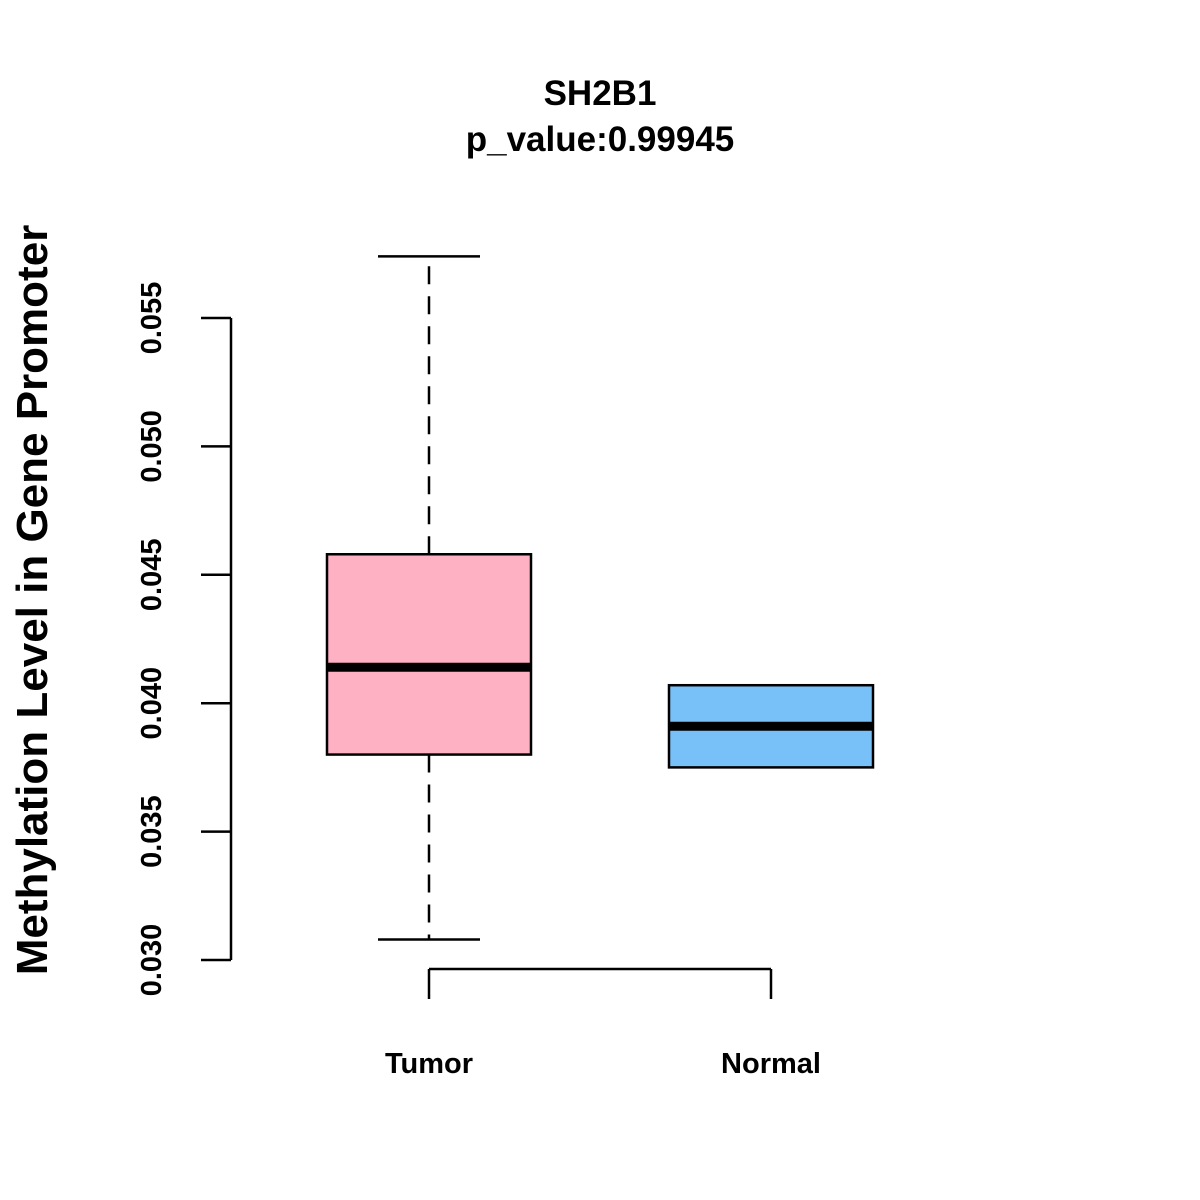 This screenshot has height=1200, width=1200. I want to click on box-tumor, so click(429, 598).